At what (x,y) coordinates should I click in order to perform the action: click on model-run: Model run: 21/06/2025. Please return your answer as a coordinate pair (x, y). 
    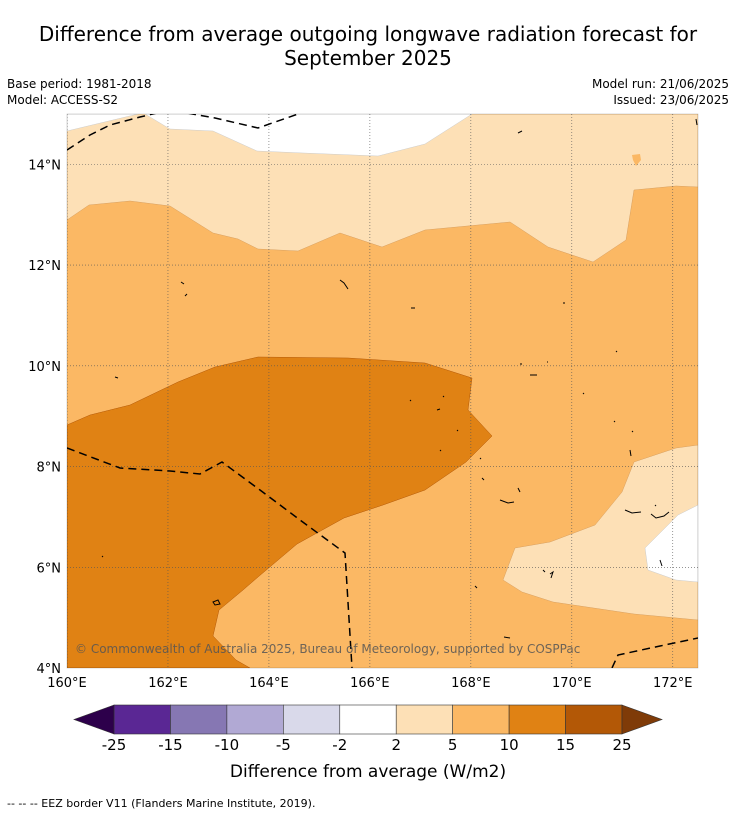
    Looking at the image, I should click on (660, 84).